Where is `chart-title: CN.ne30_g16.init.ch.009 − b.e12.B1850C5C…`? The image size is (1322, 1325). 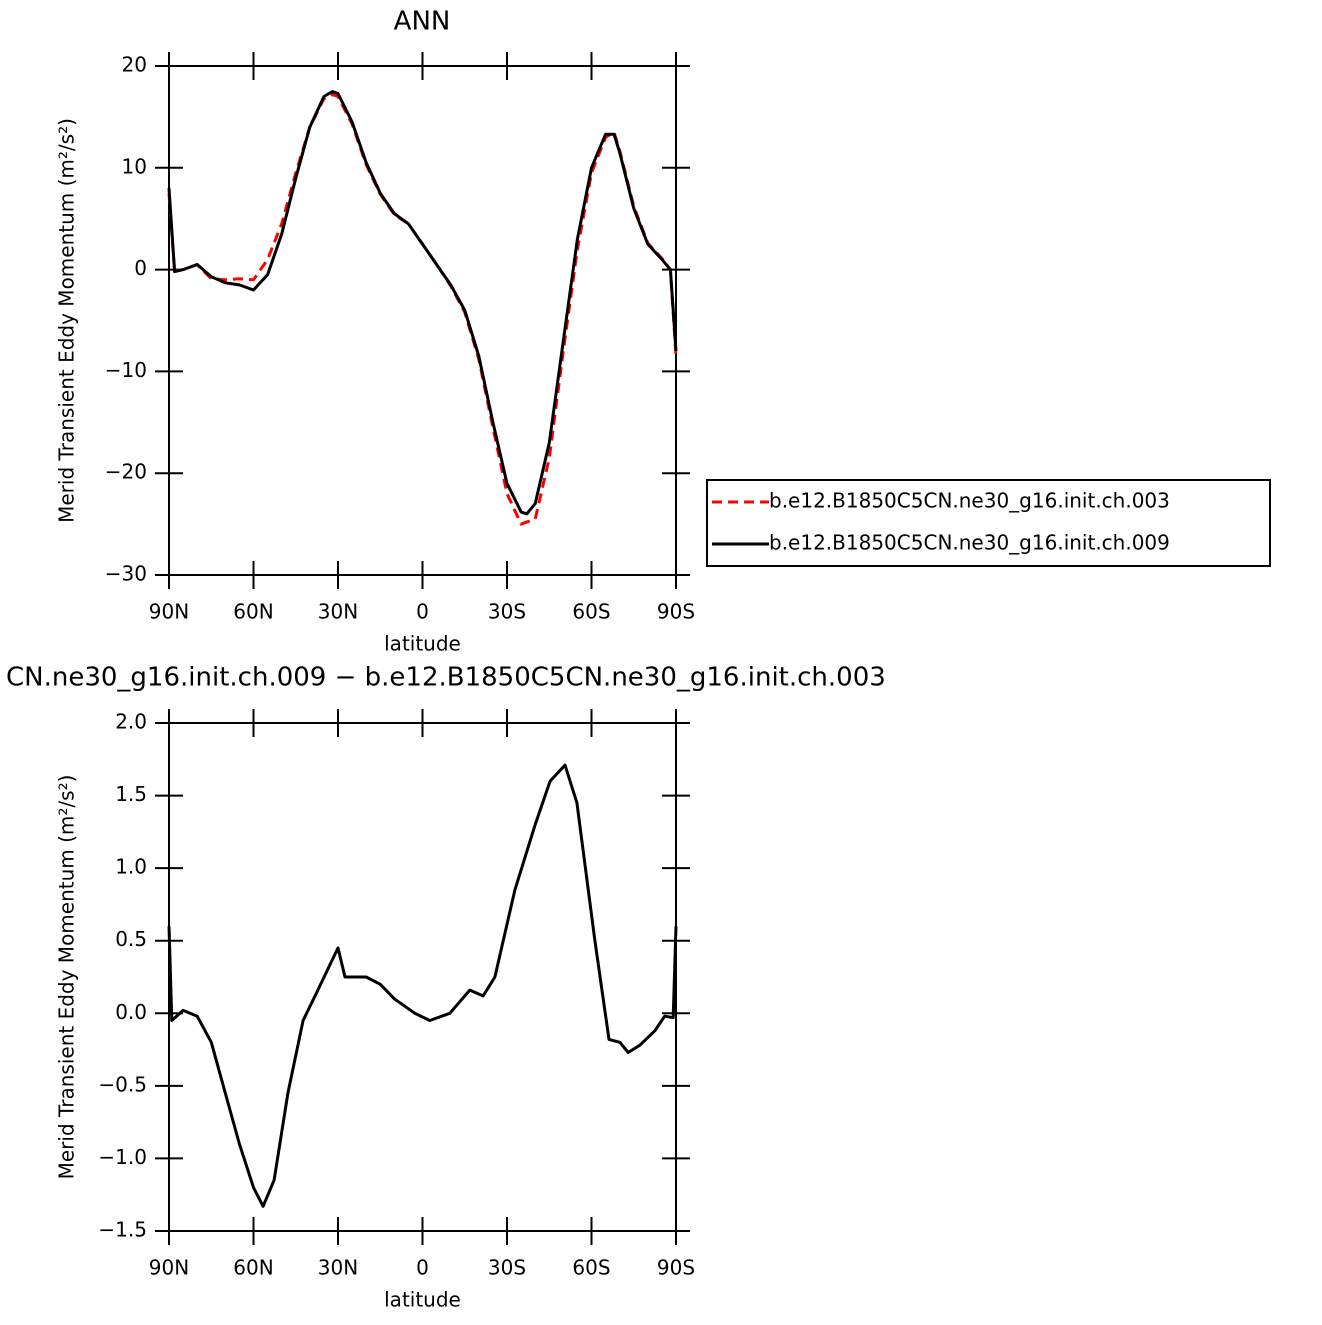 chart-title: CN.ne30_g16.init.ch.009 − b.e12.B1850C5C… is located at coordinates (446, 678).